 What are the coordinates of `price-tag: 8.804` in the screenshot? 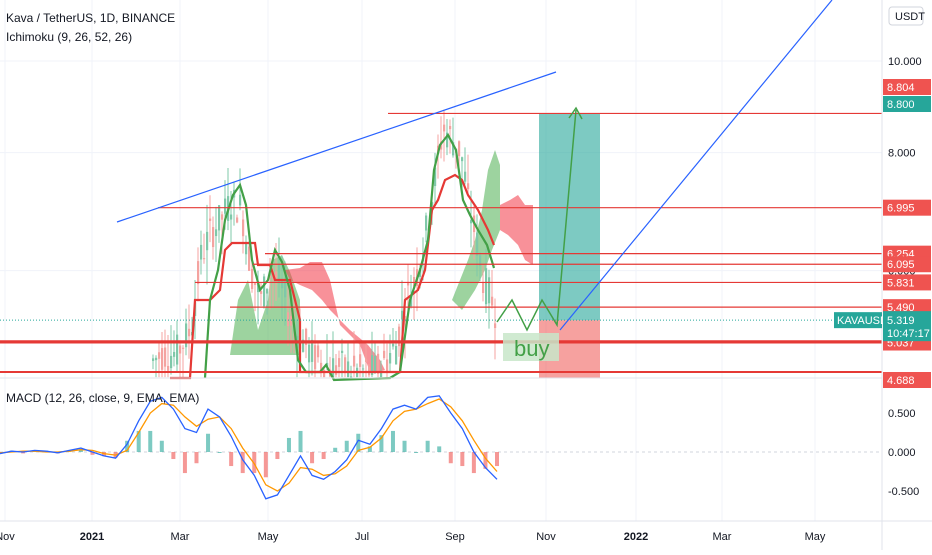 It's located at (901, 88).